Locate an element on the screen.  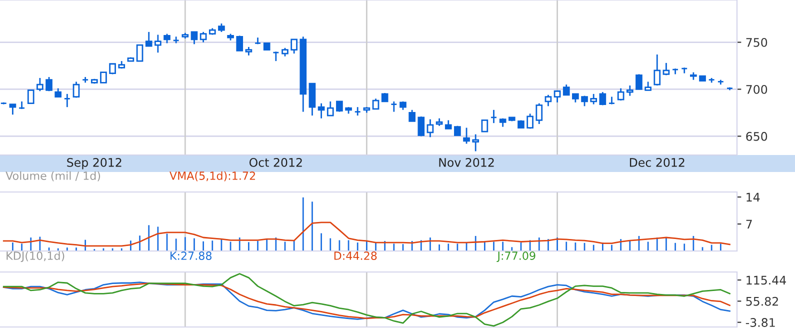
text: J:77.09 is located at coordinates (516, 257).